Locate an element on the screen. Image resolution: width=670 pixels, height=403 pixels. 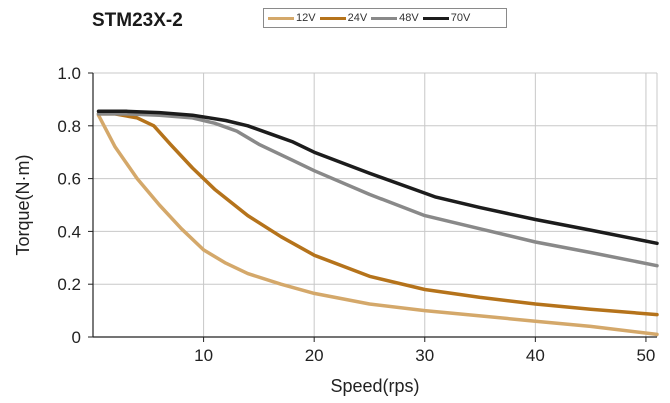
legend-item: 48V is located at coordinates (395, 18).